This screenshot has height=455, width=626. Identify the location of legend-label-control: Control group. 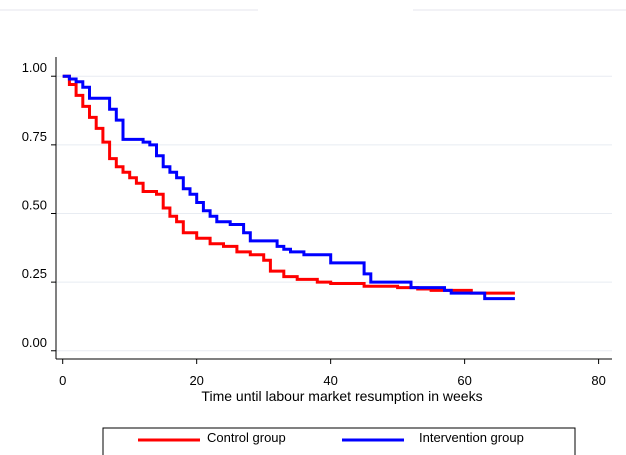
(246, 437).